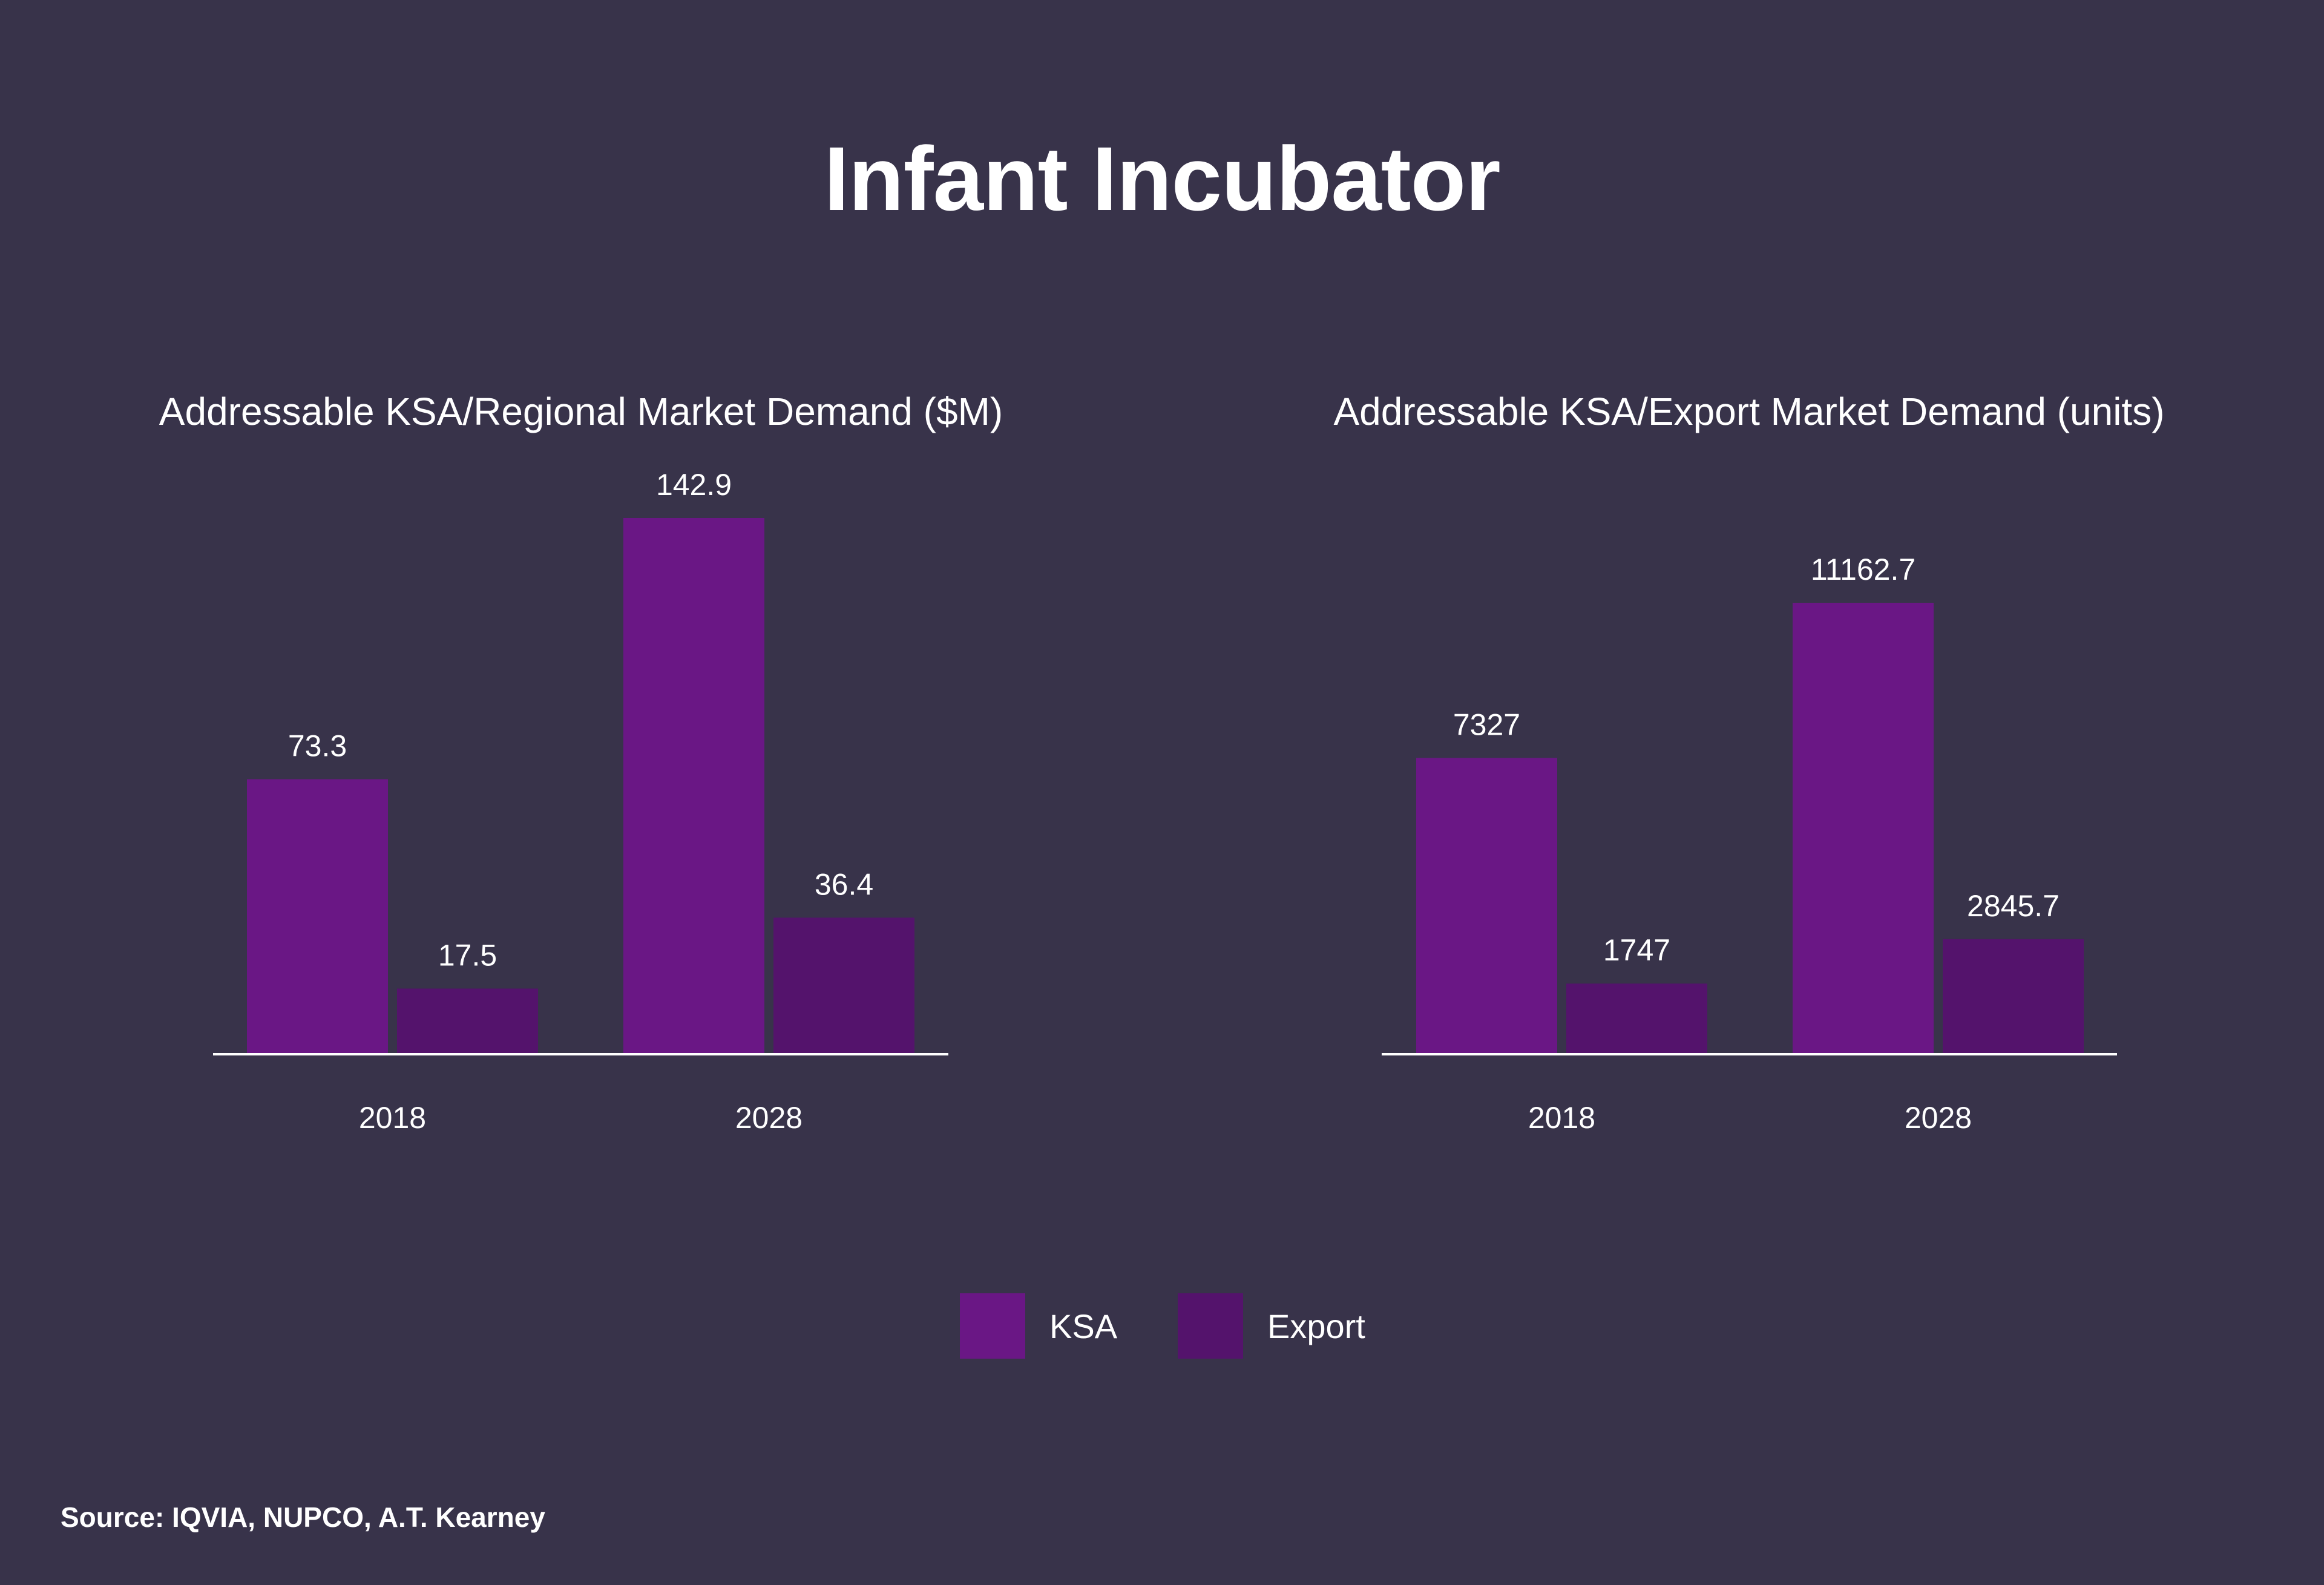  I want to click on x-tick-label-2018-chart2: 2018, so click(1561, 1118).